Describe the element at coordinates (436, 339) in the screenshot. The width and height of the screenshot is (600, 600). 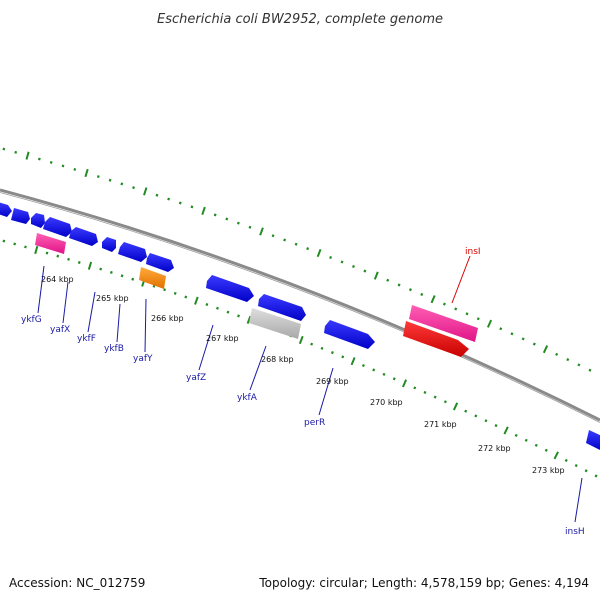
I see `red-feature` at that location.